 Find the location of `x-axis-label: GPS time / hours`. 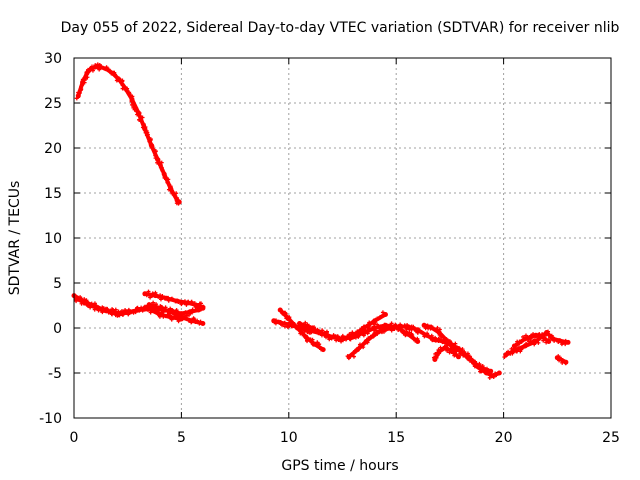

x-axis-label: GPS time / hours is located at coordinates (339, 466).